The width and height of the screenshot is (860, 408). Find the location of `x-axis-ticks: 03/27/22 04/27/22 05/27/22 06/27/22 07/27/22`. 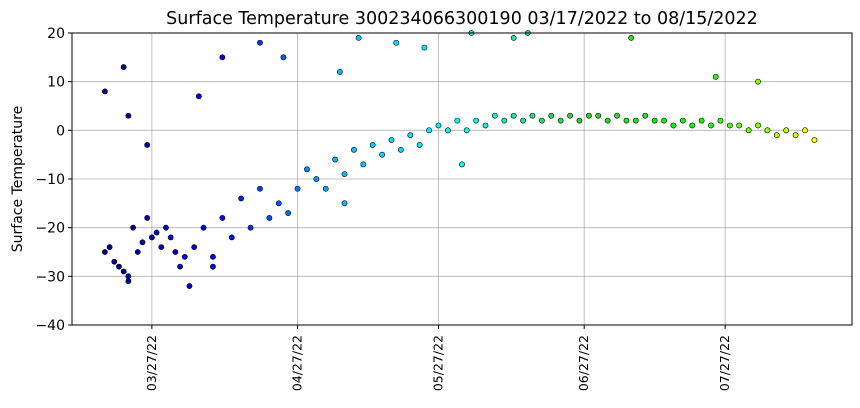

x-axis-ticks: 03/27/22 04/27/22 05/27/22 06/27/22 07/27/22 is located at coordinates (438, 358).